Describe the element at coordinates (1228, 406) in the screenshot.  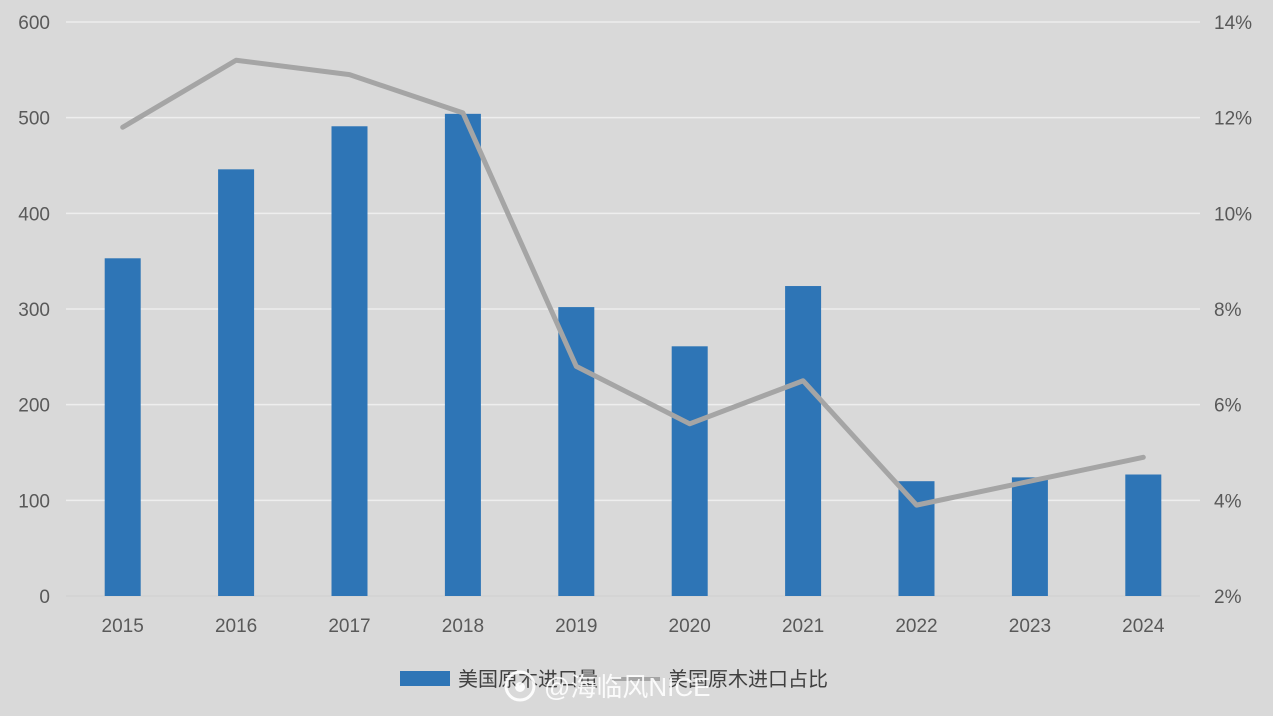
I see `y-right-tick-label: 6%` at that location.